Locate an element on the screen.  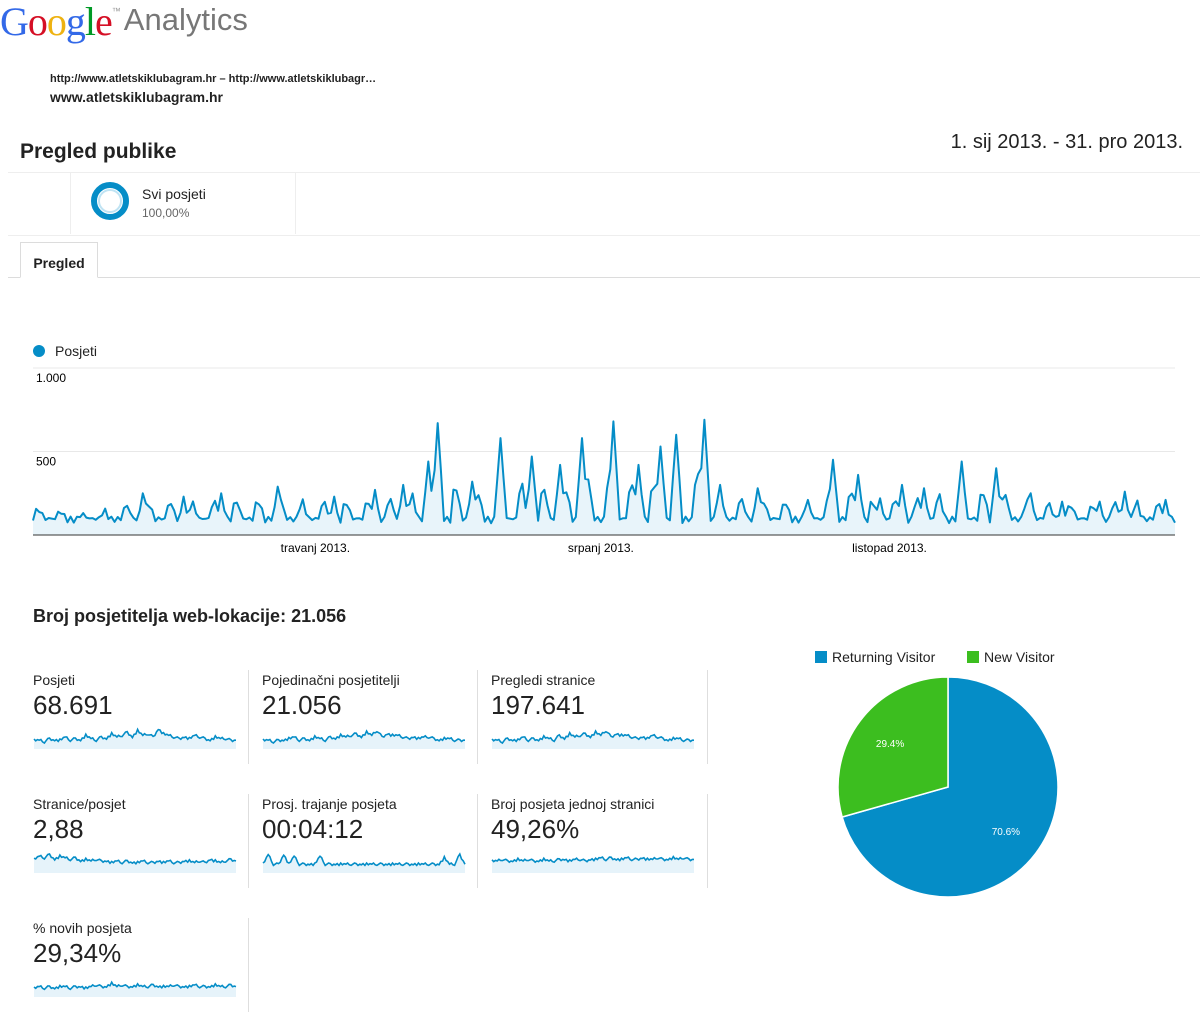
date-range-picker: 1. sij 2013. - 31. pro 2013. is located at coordinates (1066, 142).